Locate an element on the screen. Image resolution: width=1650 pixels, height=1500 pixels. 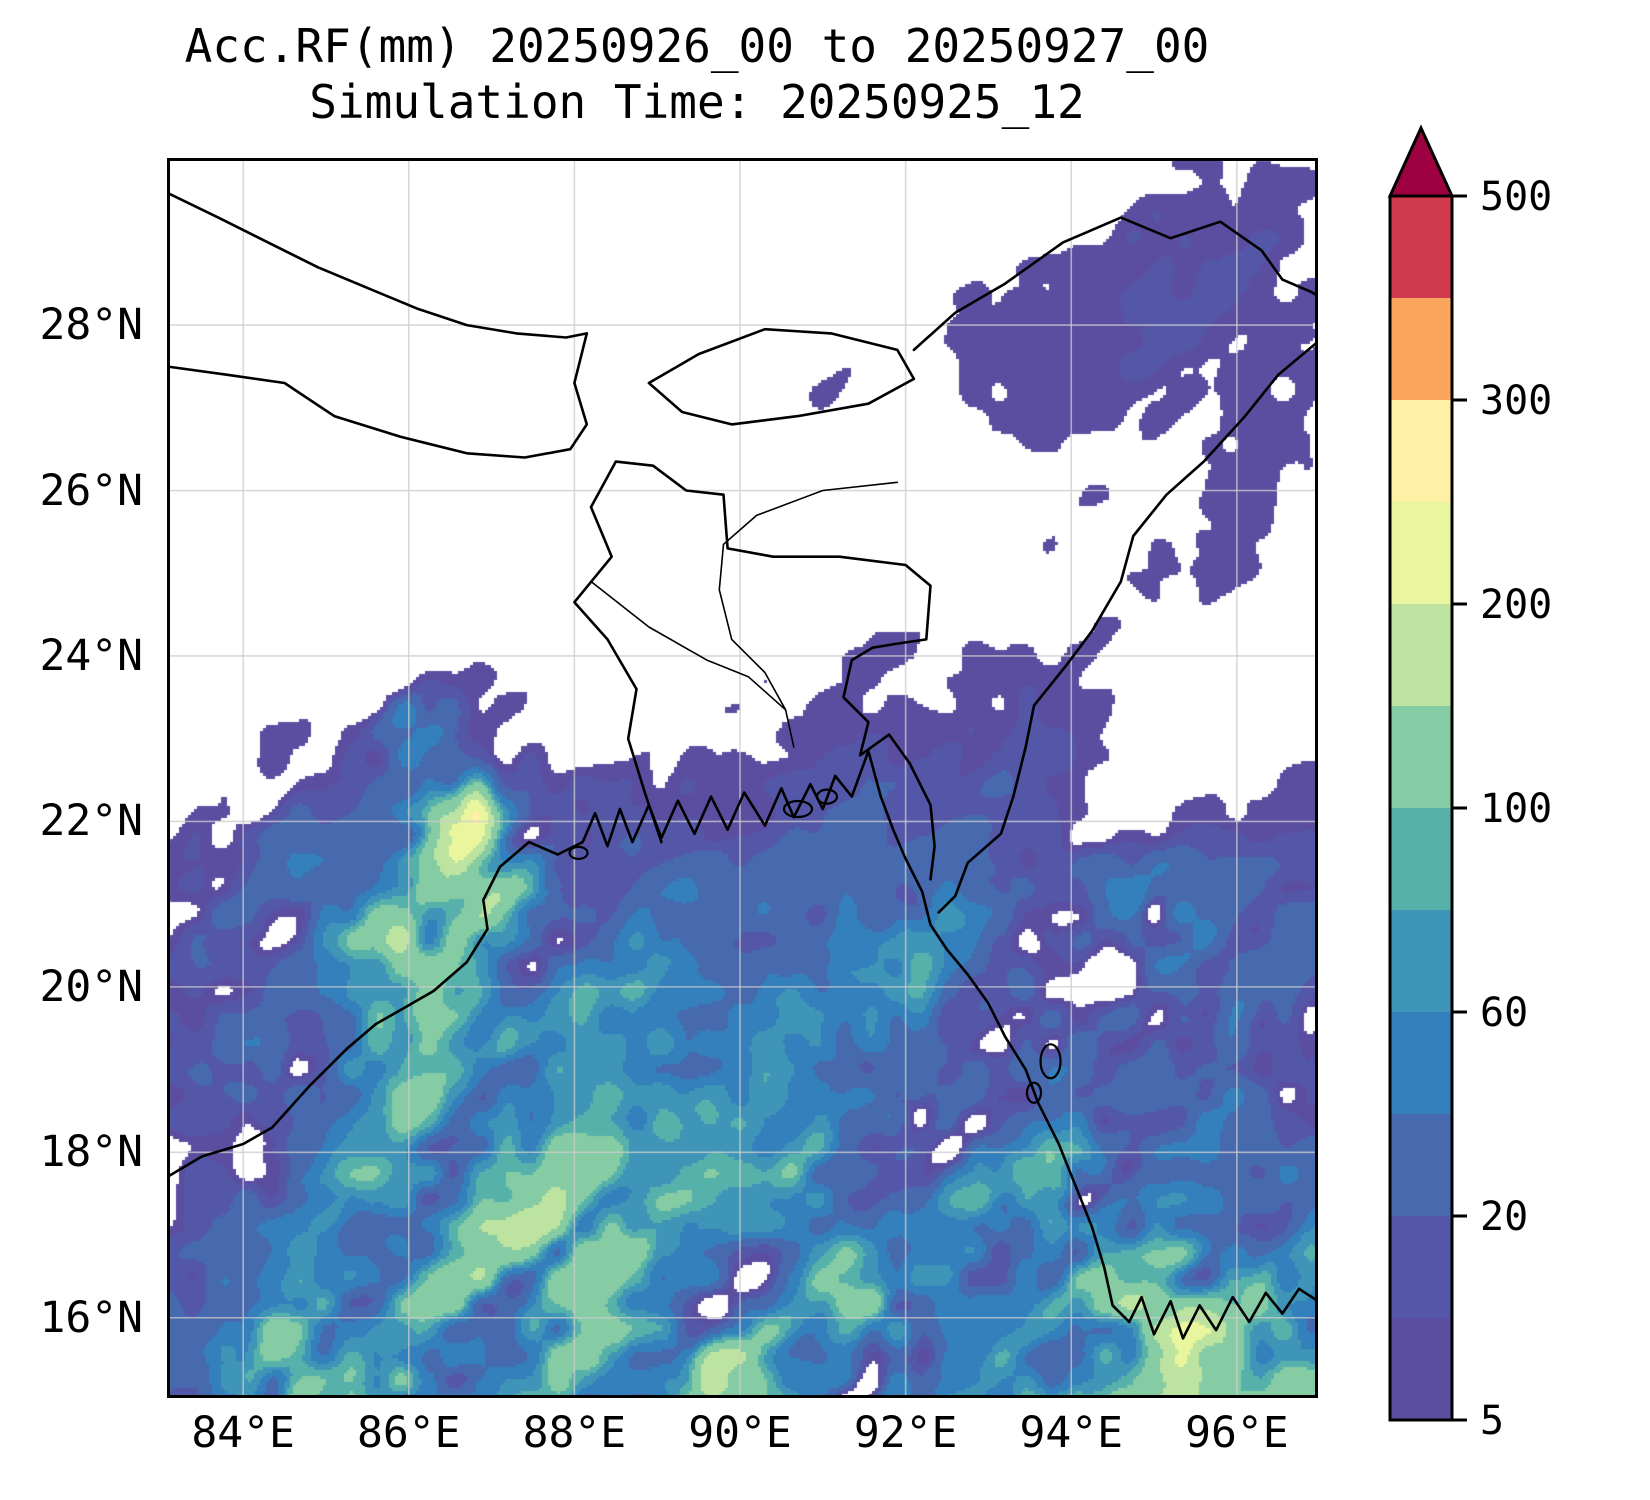
colorbar-tick-label: 200 is located at coordinates (1516, 605).